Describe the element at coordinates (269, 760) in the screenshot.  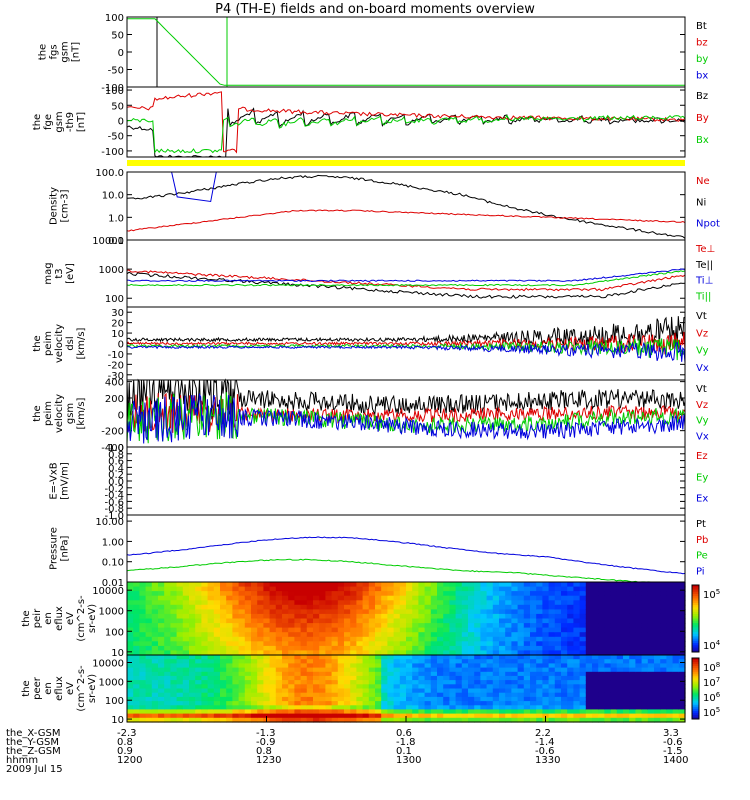
I see `ephemeris-value: 1230` at that location.